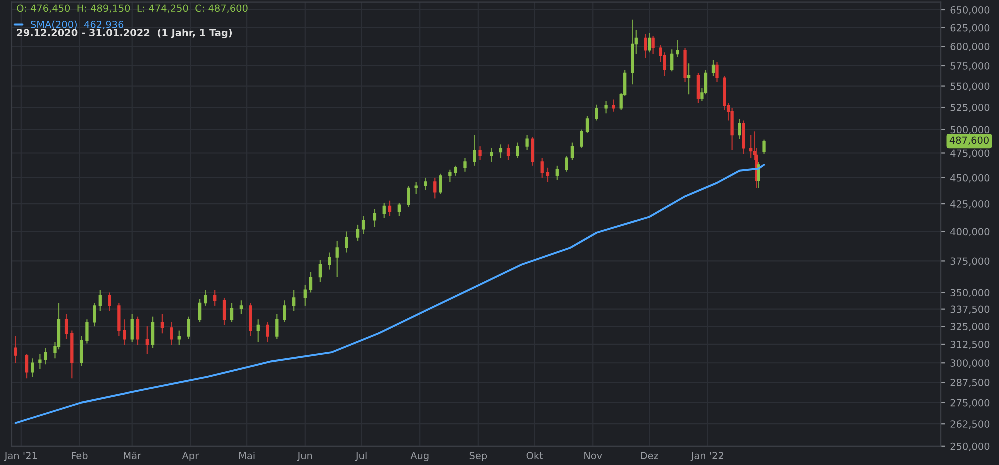  What do you see at coordinates (970, 364) in the screenshot?
I see `y-tick-label: 300,000` at bounding box center [970, 364].